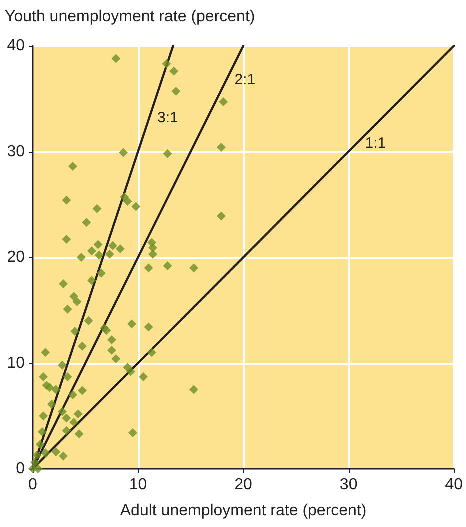  I want to click on y-tick-label: 40, so click(16, 46).